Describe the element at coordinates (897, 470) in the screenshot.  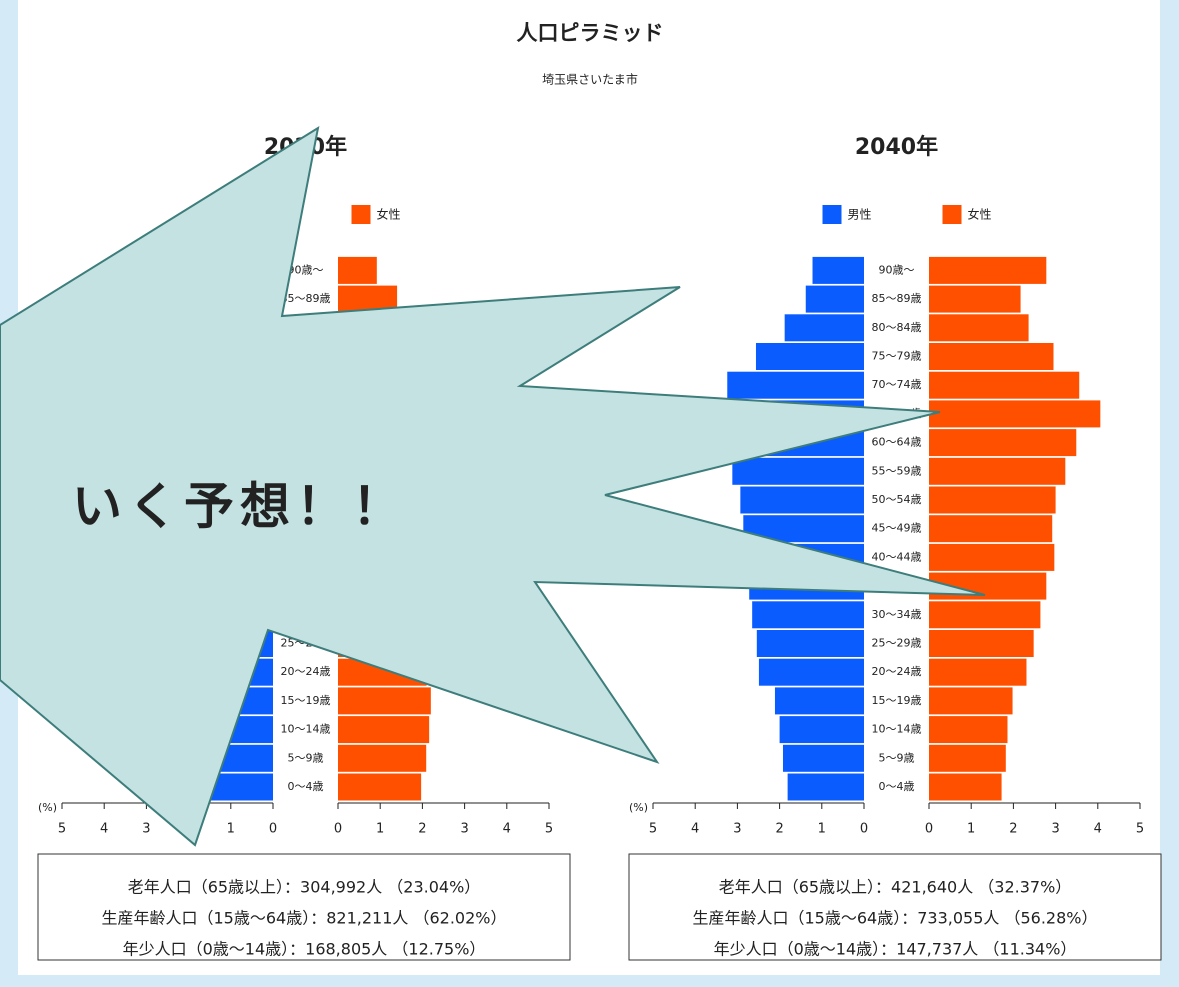
I see `category-label: 55～59歳` at that location.